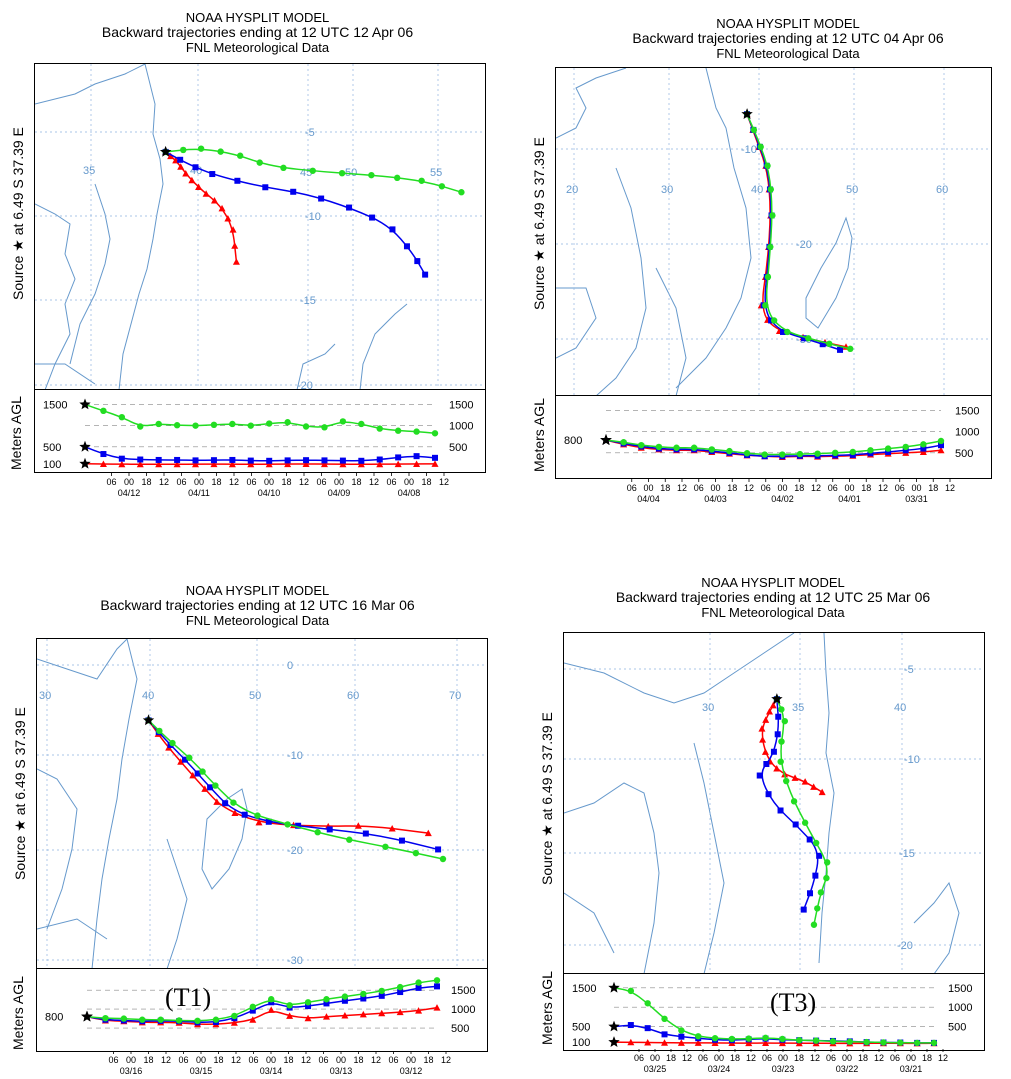 The width and height of the screenshot is (1011, 1079). I want to click on altitude-line-red, so click(260, 464).